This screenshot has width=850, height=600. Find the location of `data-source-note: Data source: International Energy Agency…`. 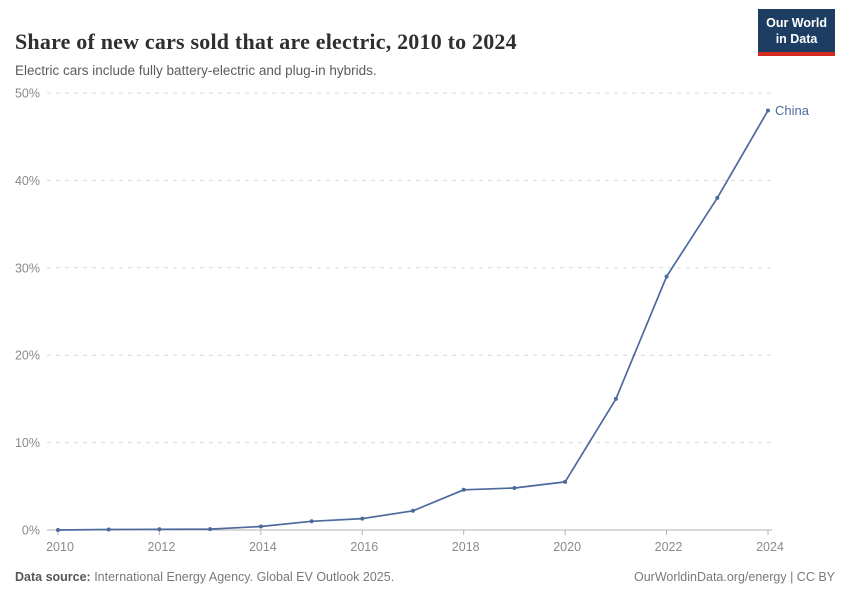

data-source-note: Data source: International Energy Agency… is located at coordinates (204, 577).